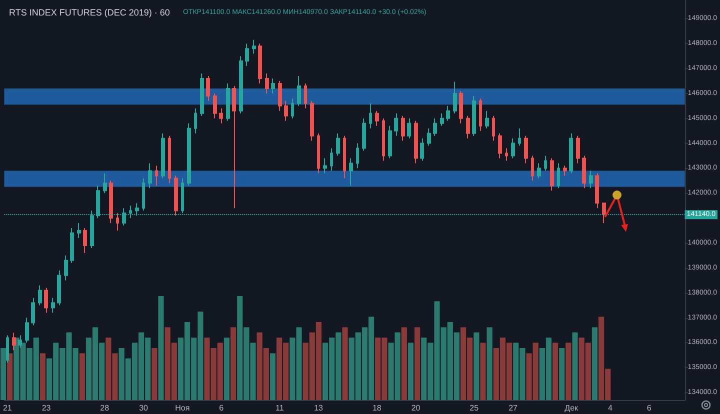 This screenshot has height=414, width=720. I want to click on x-tick-label: 23, so click(47, 408).